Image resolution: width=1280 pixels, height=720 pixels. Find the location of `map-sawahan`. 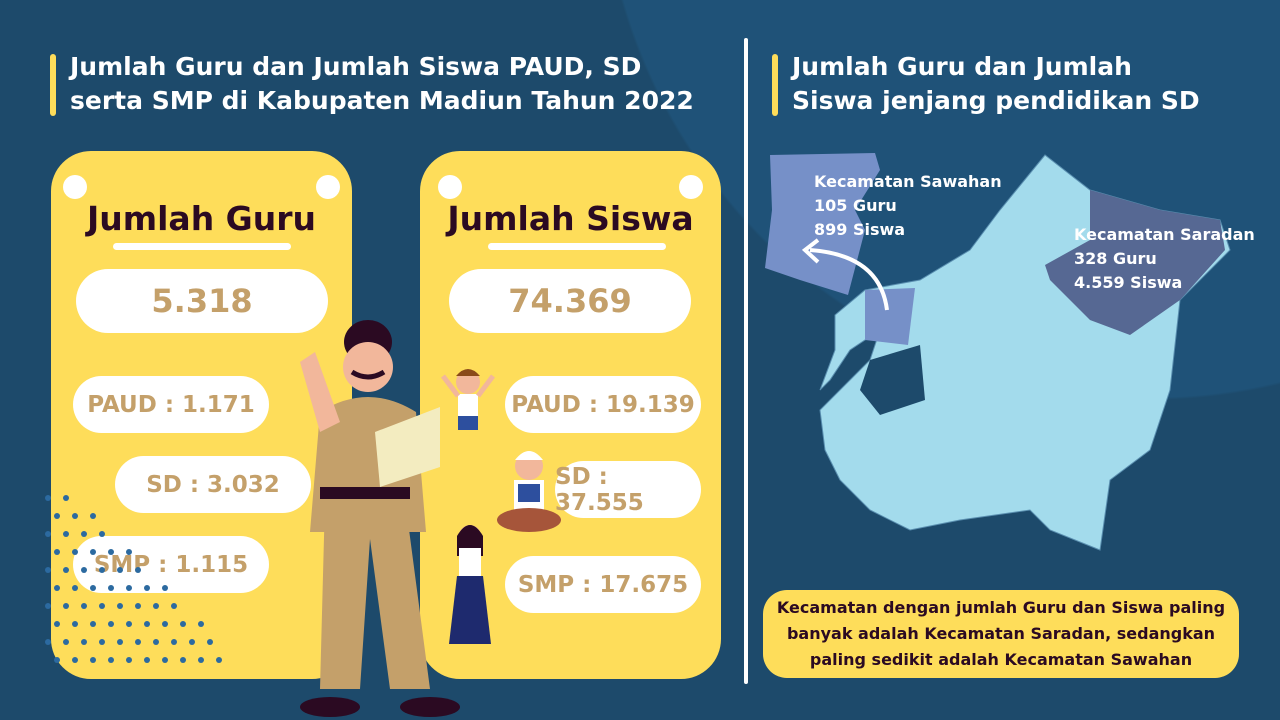

map-sawahan is located at coordinates (890, 316).